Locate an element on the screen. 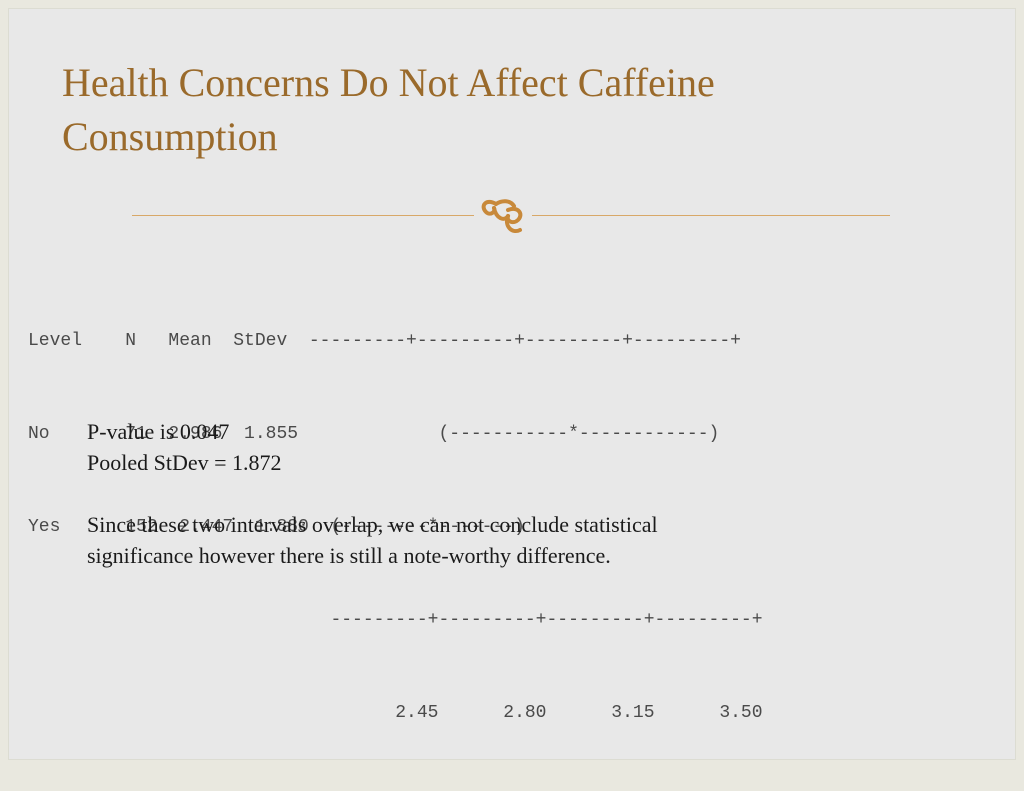 The height and width of the screenshot is (791, 1024). pooled-stdev-text: Pooled StDev = 1.872 is located at coordinates (184, 462).